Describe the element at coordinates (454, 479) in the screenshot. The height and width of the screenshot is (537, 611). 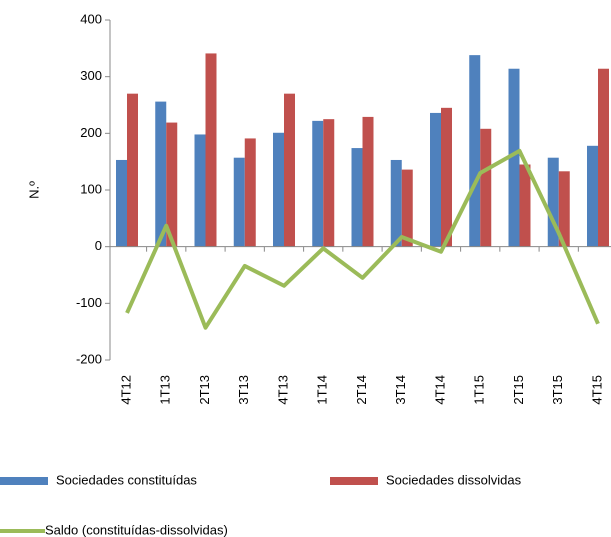
I see `legend-label: Sociedades dissolvidas` at that location.